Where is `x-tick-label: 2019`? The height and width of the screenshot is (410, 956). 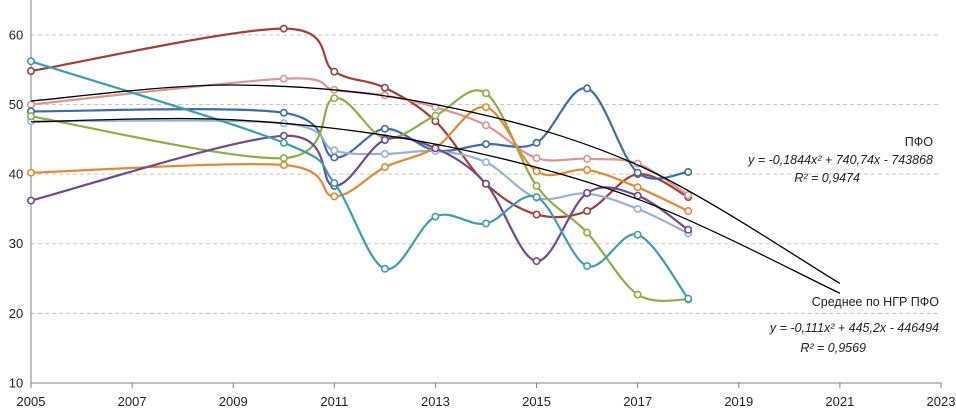 x-tick-label: 2019 is located at coordinates (738, 401).